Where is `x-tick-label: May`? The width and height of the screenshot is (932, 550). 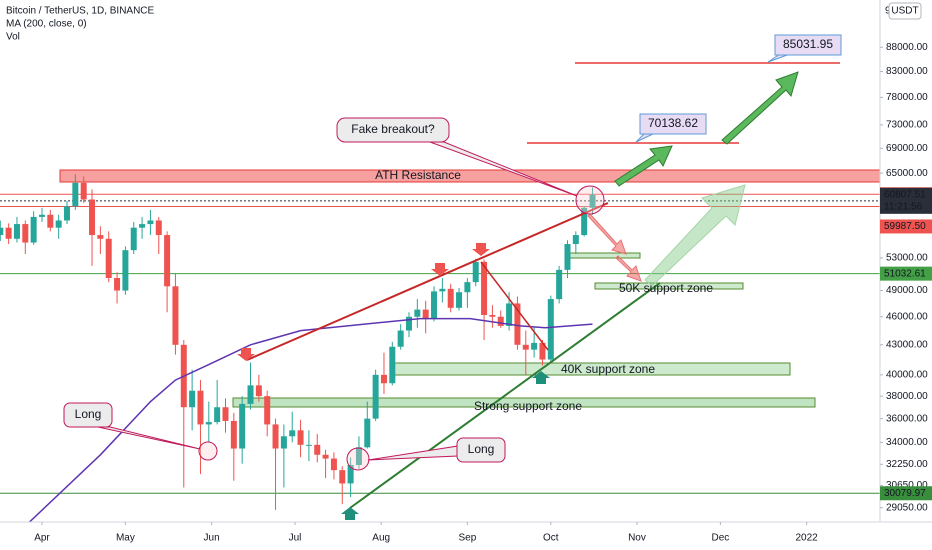
x-tick-label: May is located at coordinates (125, 538).